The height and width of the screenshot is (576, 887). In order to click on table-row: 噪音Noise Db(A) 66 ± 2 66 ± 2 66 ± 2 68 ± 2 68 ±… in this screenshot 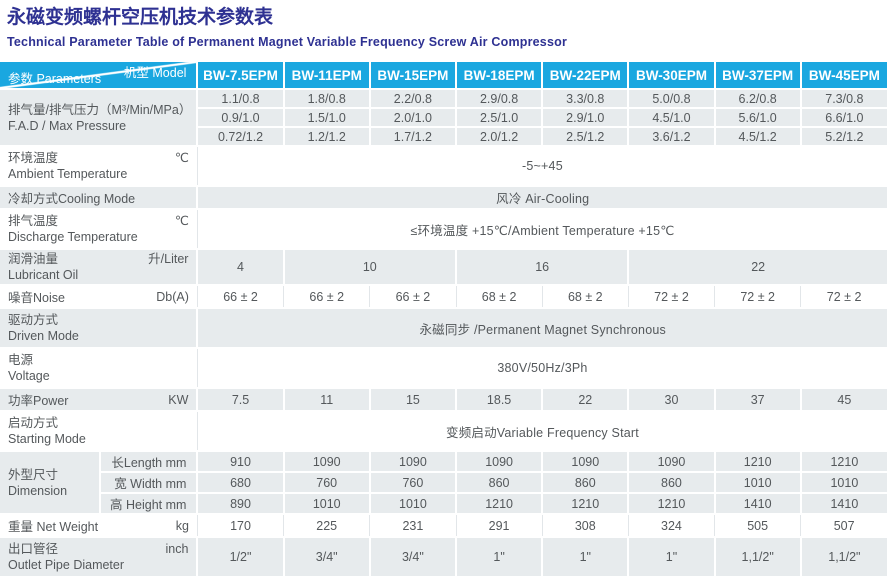, I will do `click(443, 296)`.